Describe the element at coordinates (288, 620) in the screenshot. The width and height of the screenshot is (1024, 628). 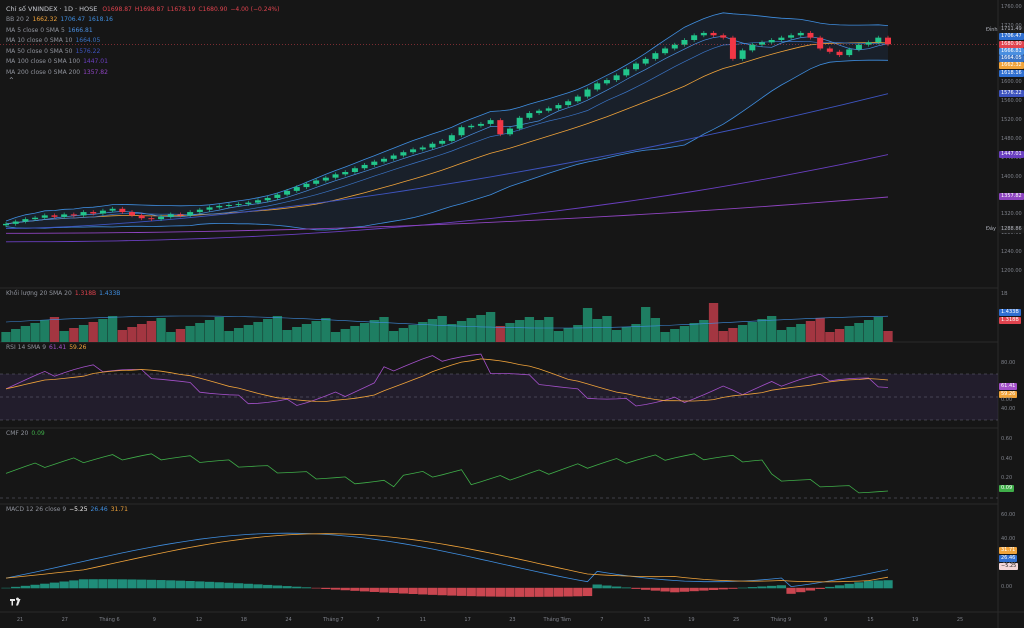
I see `time-tick: 24` at that location.